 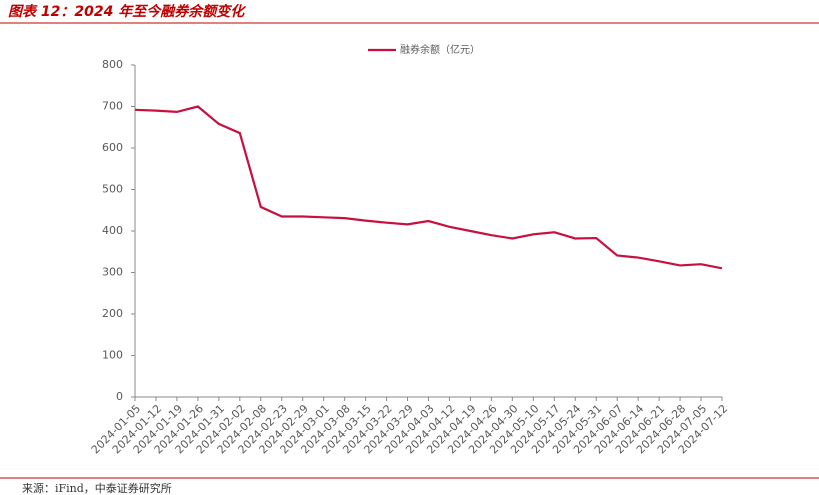 What do you see at coordinates (112, 230) in the screenshot?
I see `y-tick-label: 400` at bounding box center [112, 230].